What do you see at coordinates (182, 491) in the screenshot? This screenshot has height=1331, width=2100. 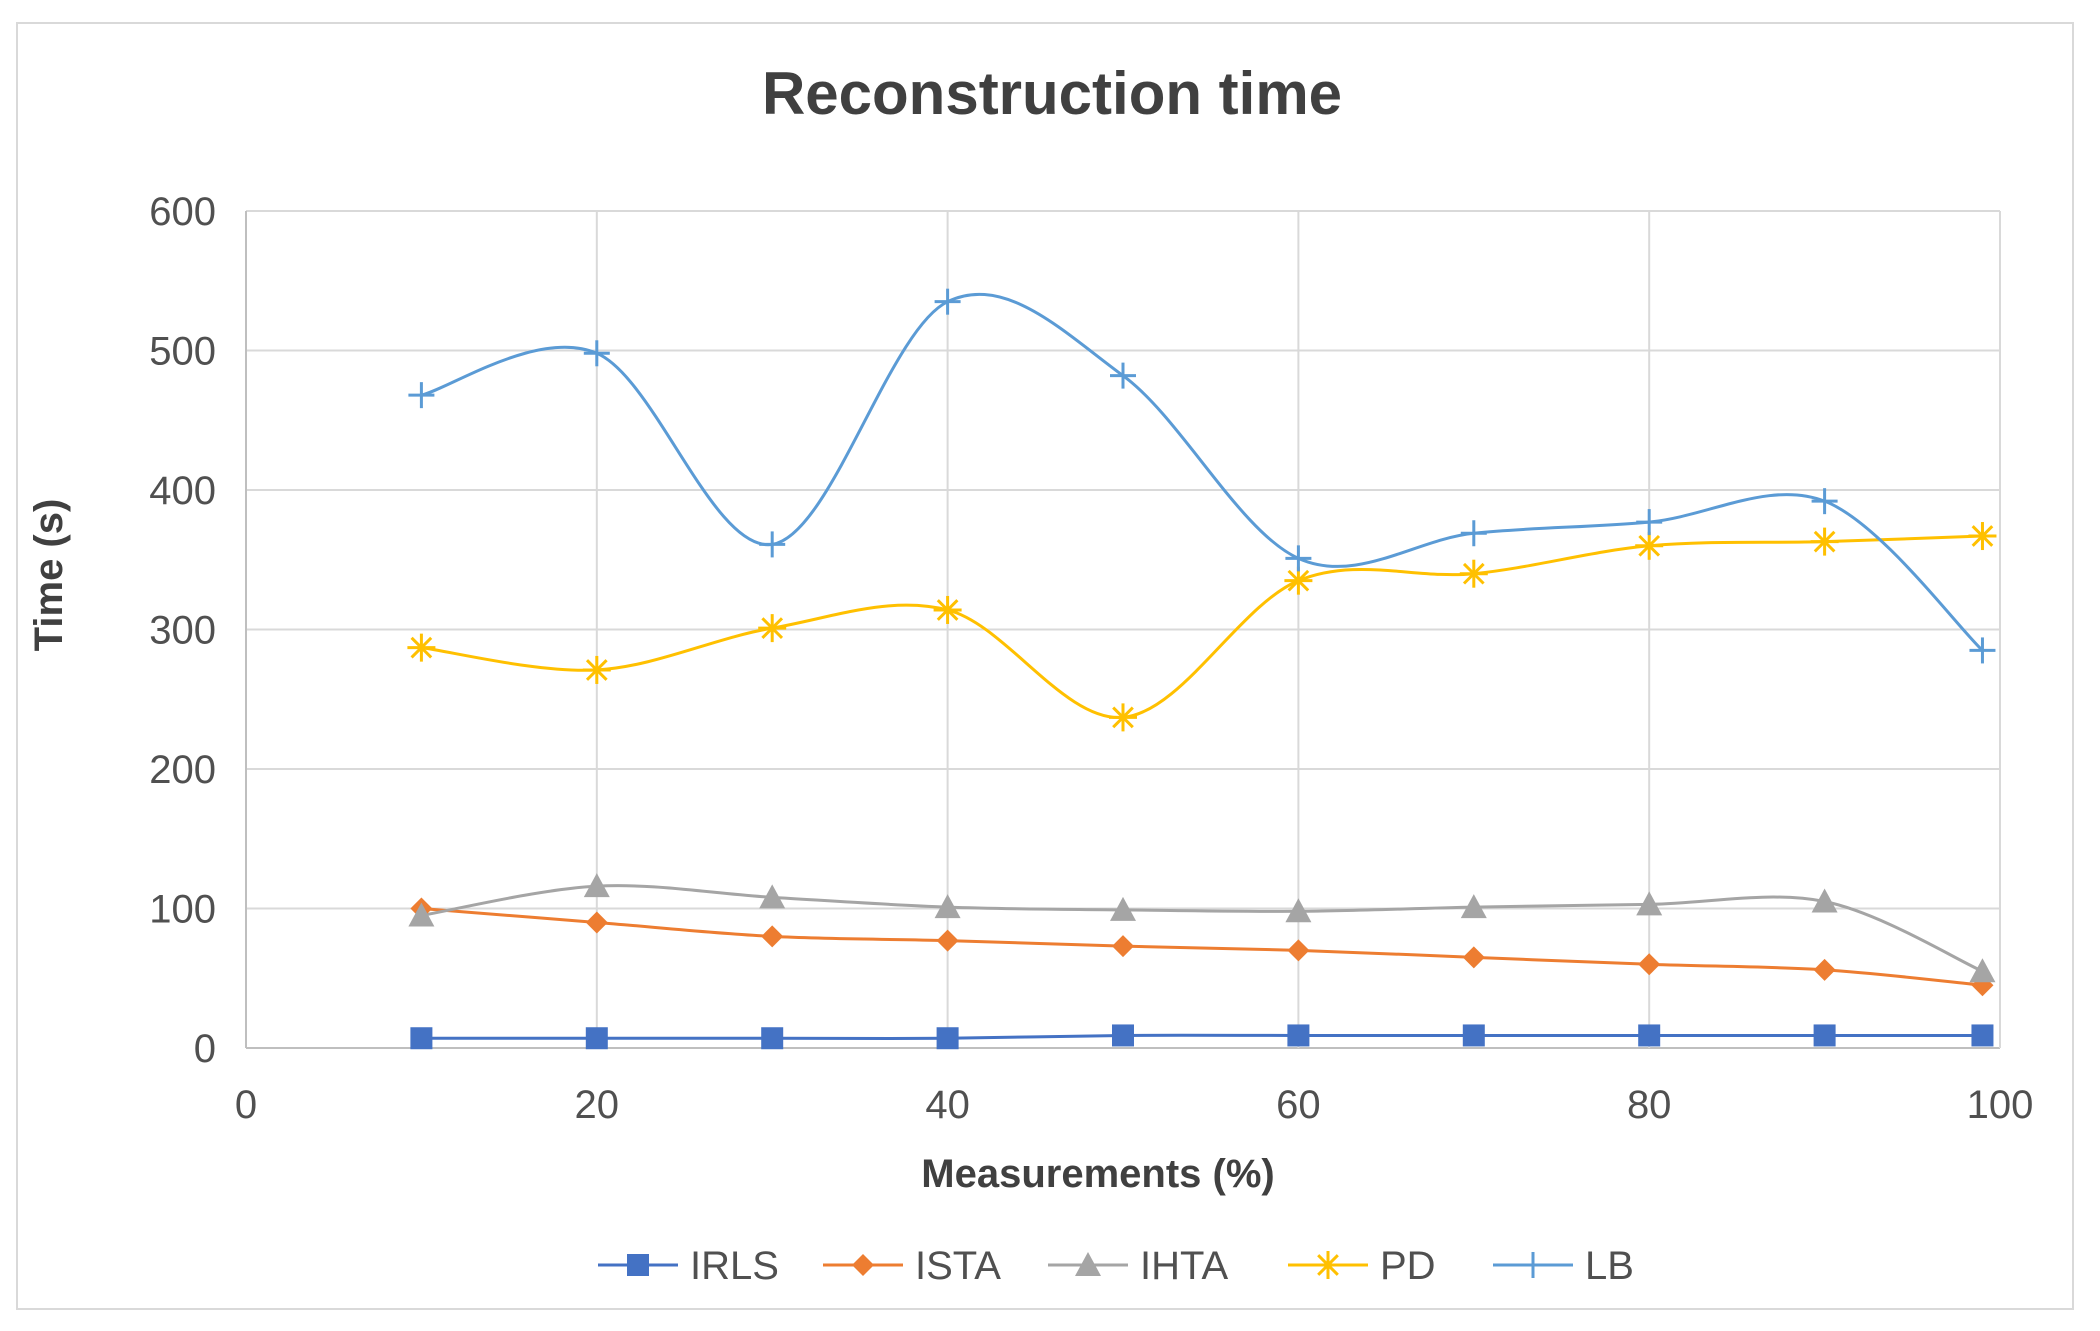 I see `y-tick-label-400: 400` at bounding box center [182, 491].